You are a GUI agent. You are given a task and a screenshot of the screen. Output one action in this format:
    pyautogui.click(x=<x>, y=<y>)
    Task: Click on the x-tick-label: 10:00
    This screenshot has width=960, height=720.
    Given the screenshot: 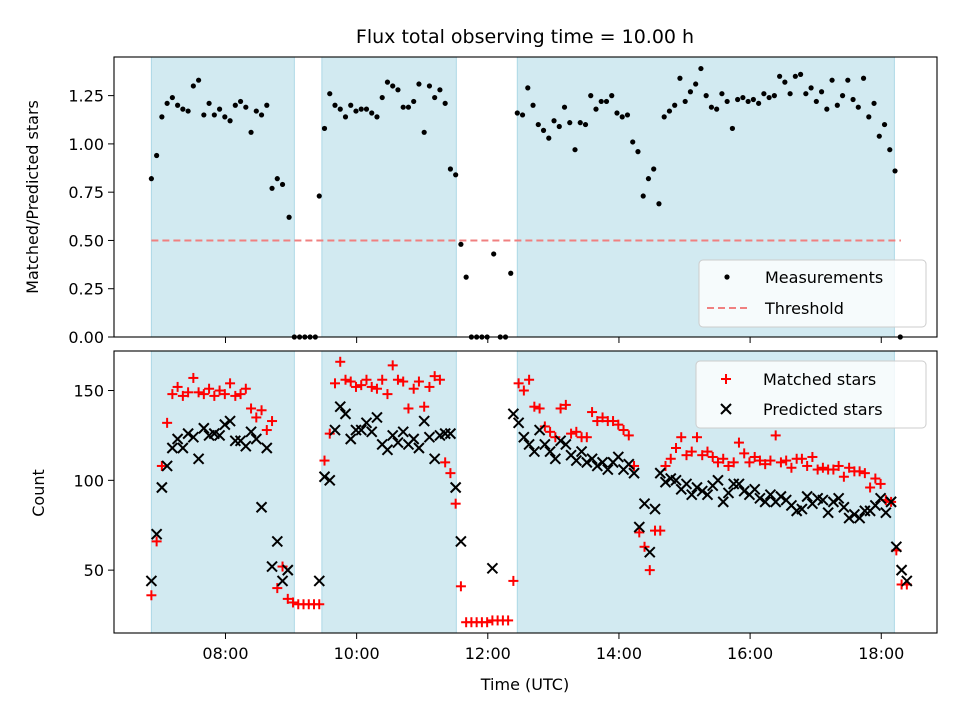 What is the action you would take?
    pyautogui.click(x=357, y=653)
    